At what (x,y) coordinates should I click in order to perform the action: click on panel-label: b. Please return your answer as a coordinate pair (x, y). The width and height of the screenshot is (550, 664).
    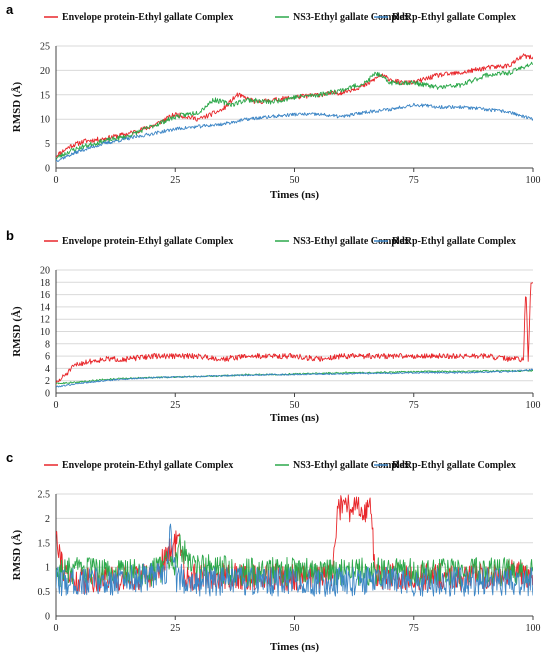
    Looking at the image, I should click on (10, 235).